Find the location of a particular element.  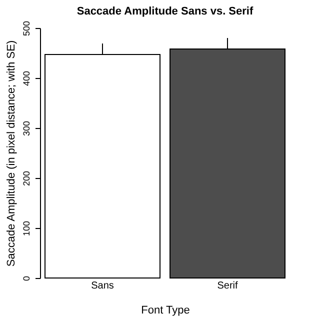

x-tick-label: Serif is located at coordinates (227, 286).